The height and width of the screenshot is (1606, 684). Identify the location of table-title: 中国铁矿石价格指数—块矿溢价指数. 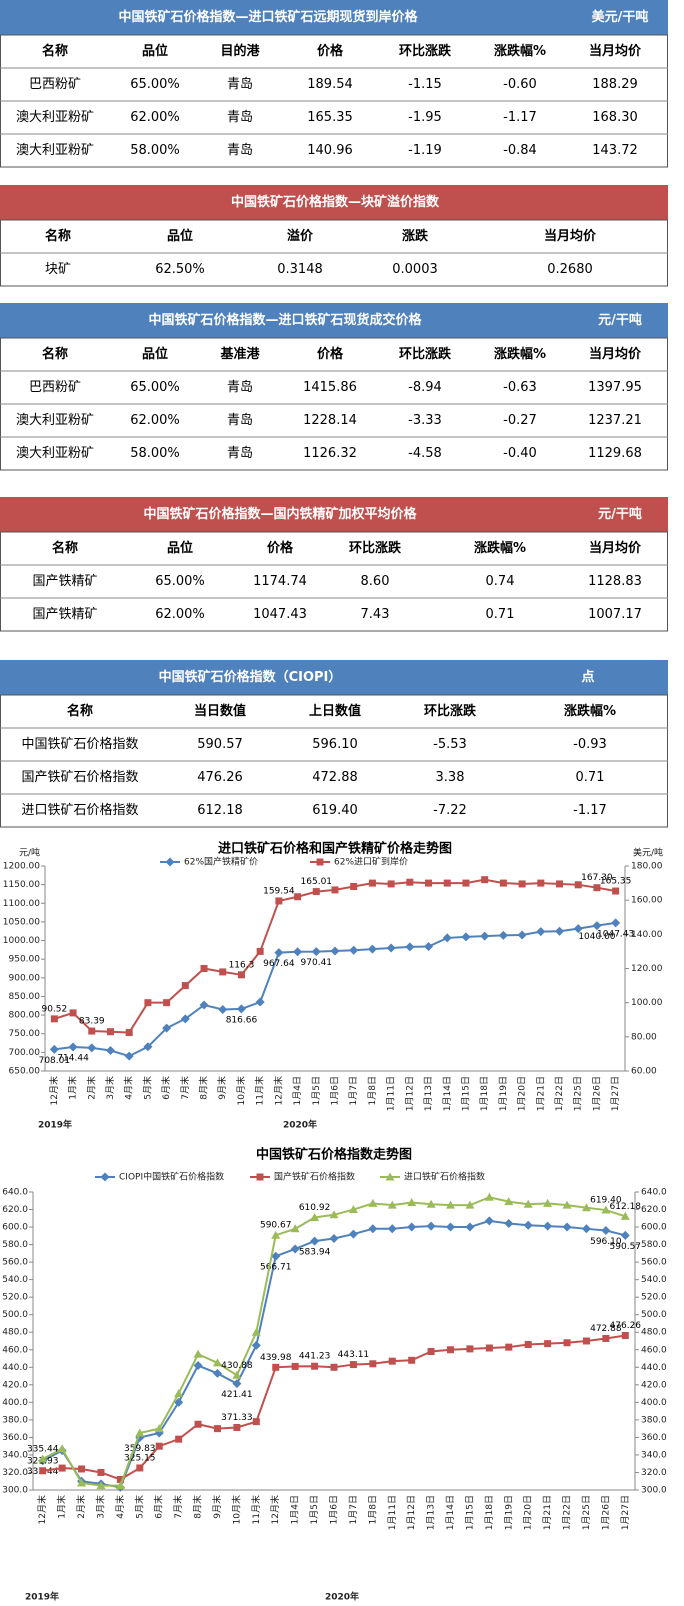
(335, 202).